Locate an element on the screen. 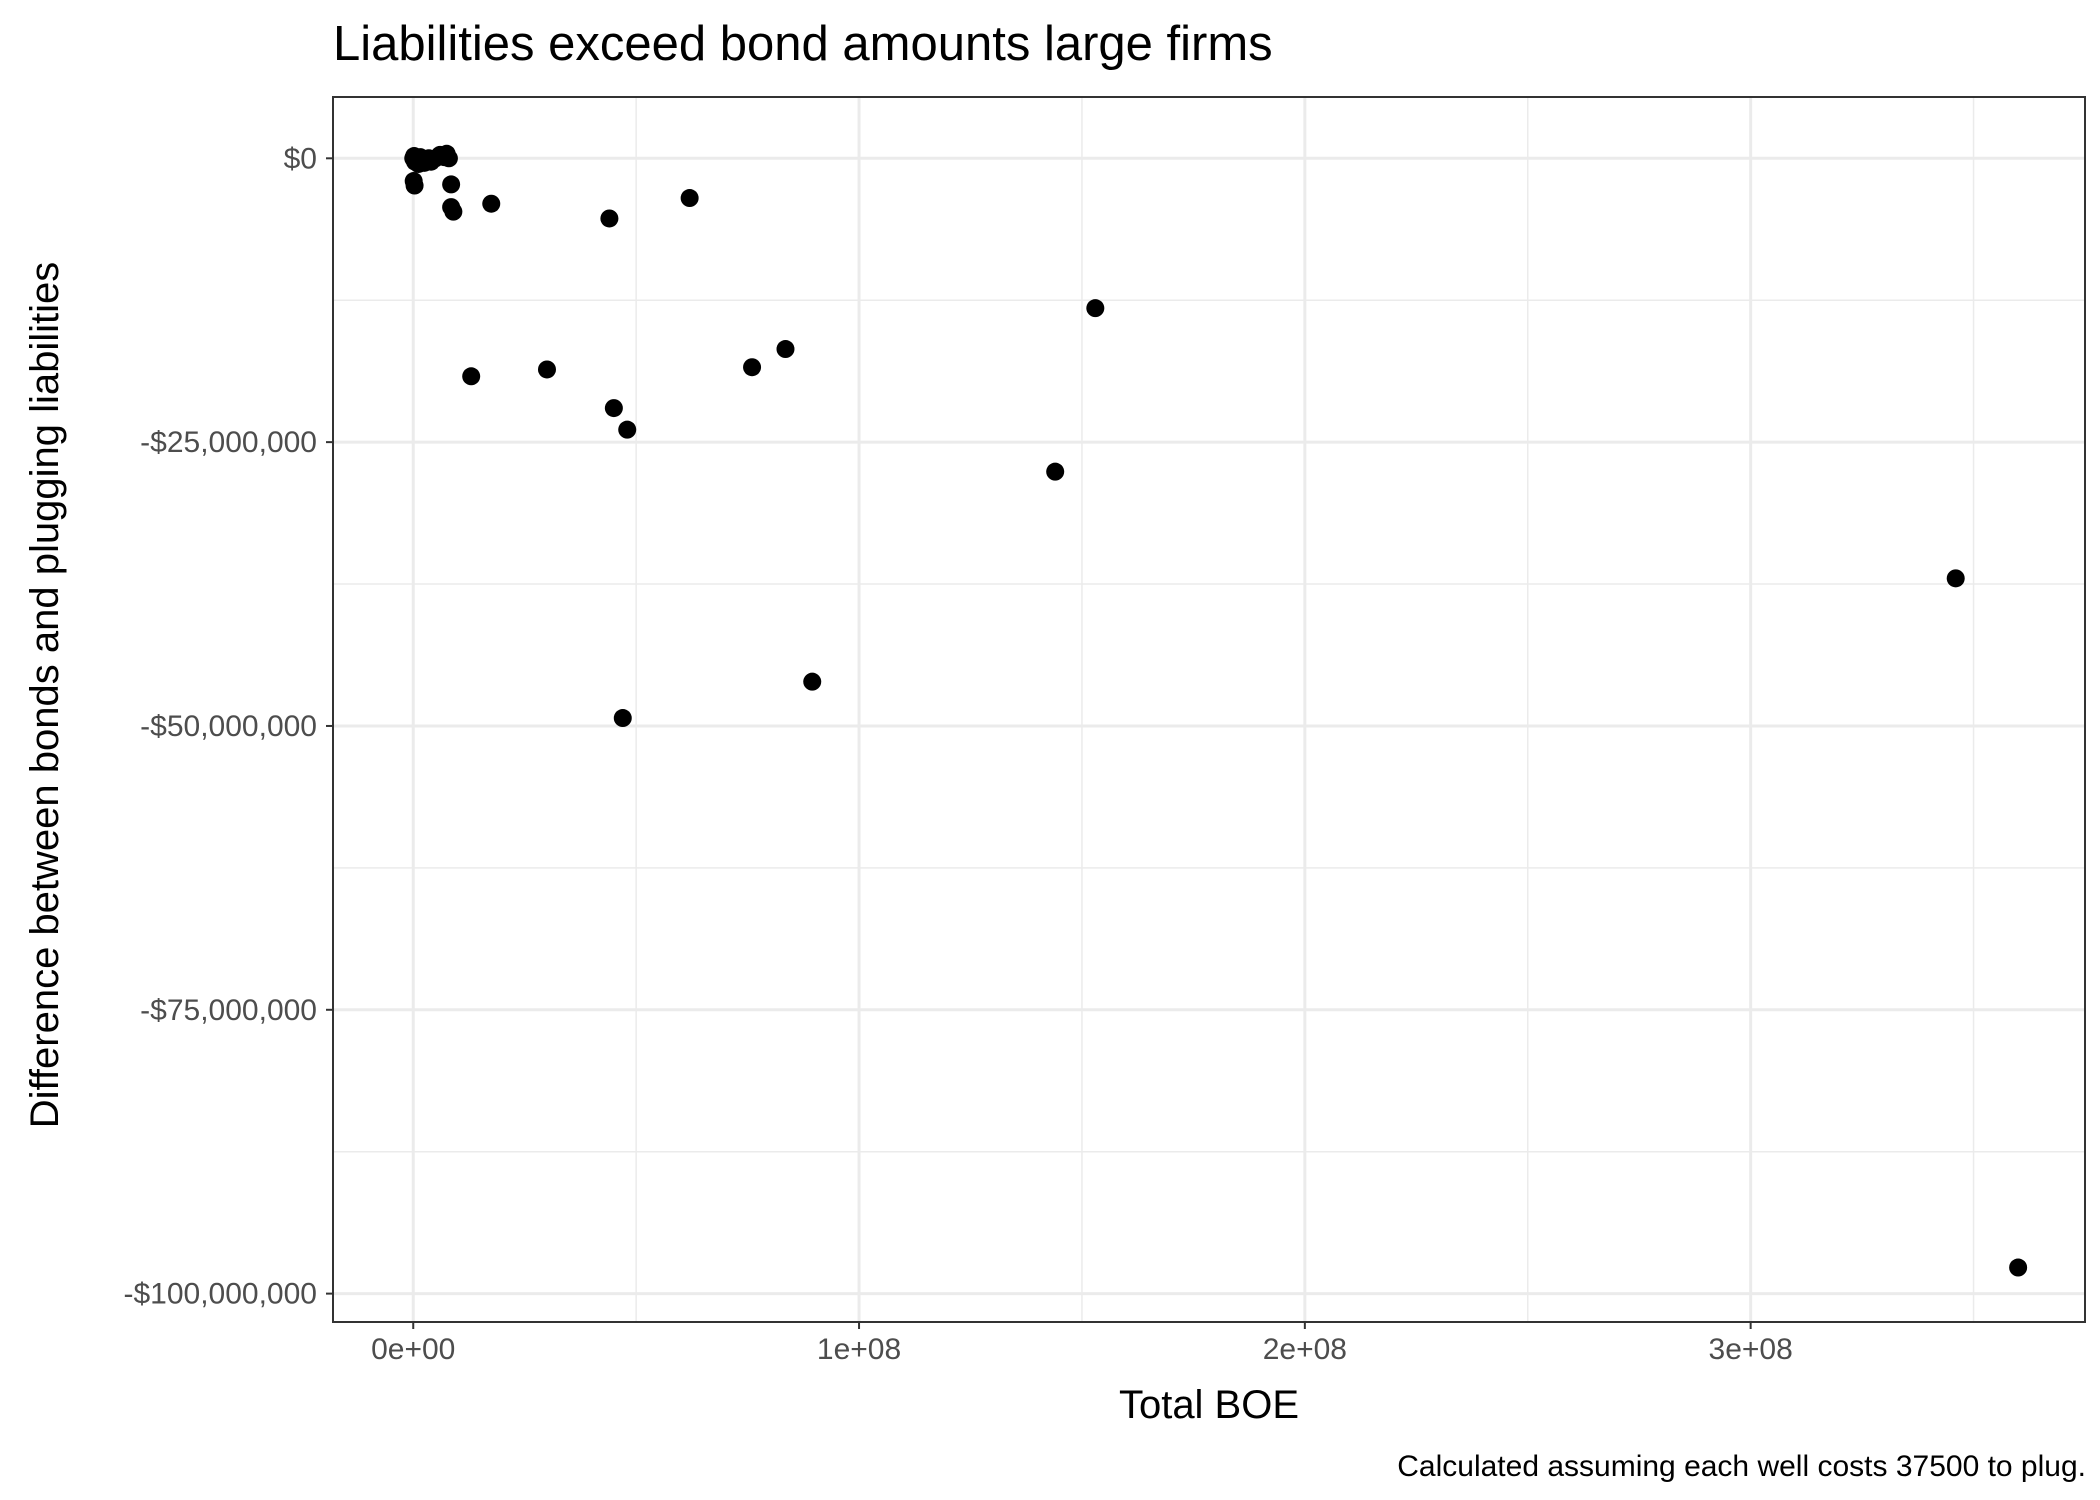  x-axis-tick-labels: 0e+00 1e+08 2e+08 3e+08 is located at coordinates (1082, 1349).